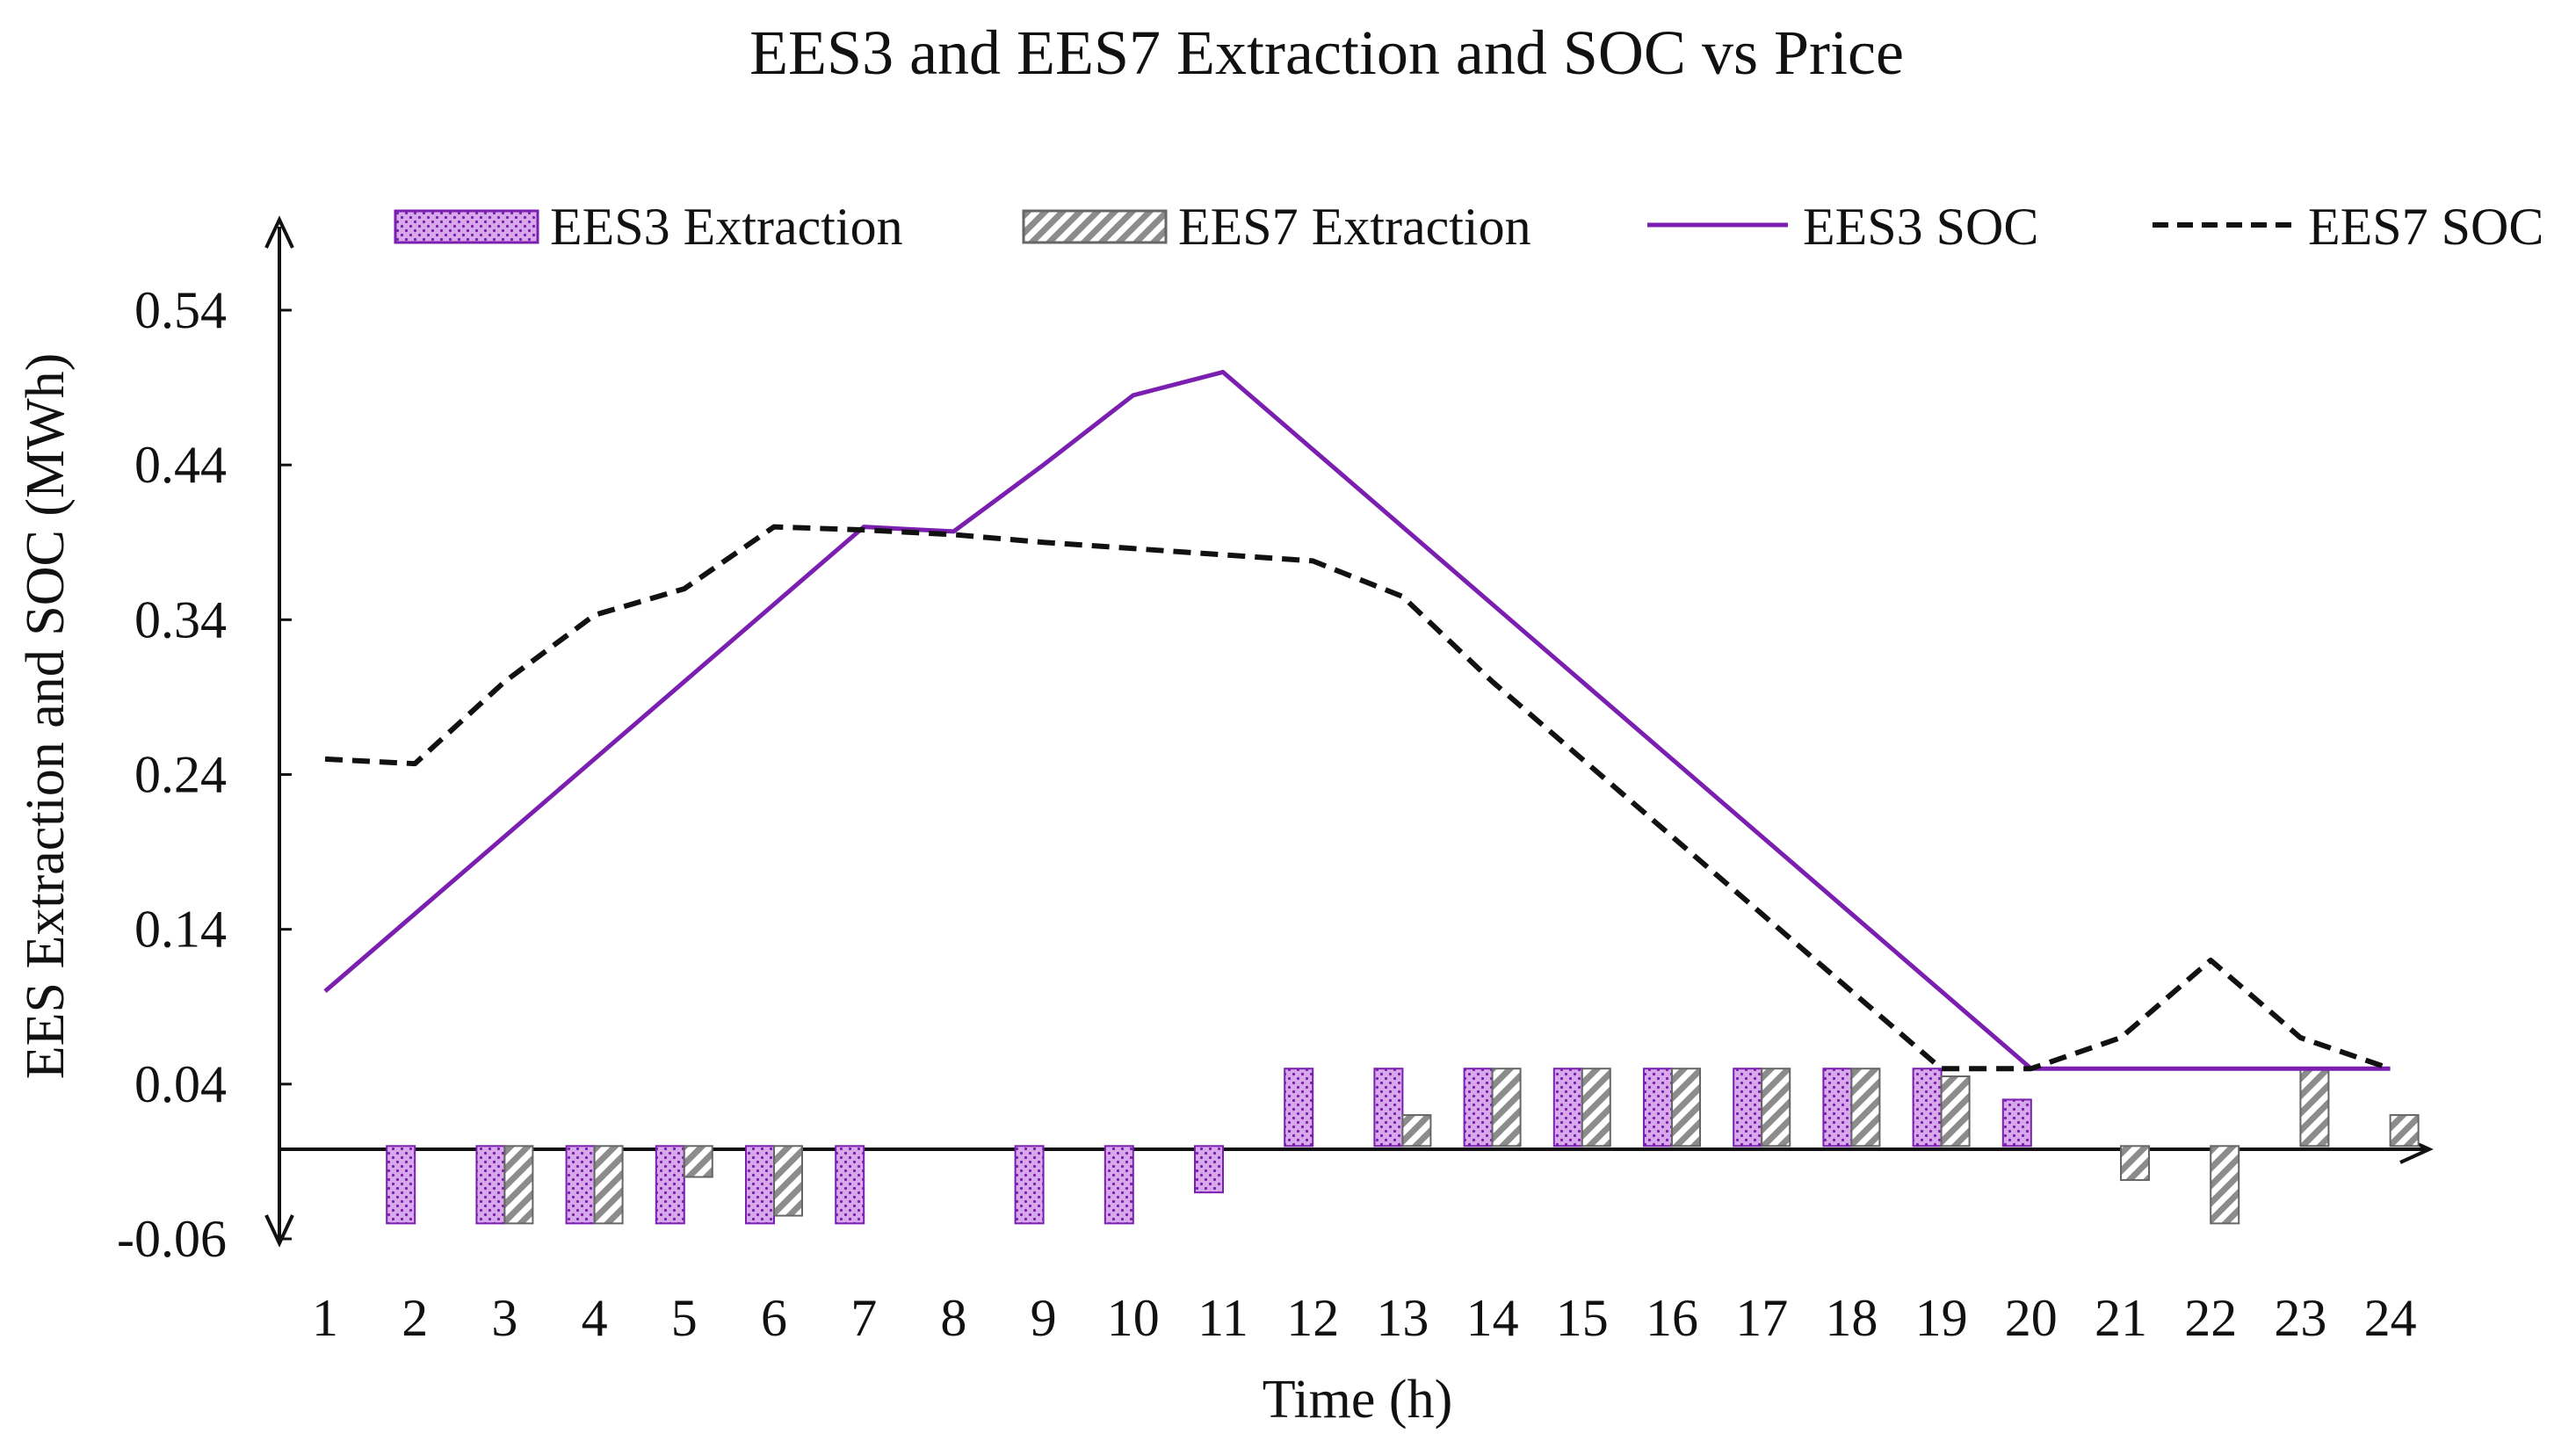 The height and width of the screenshot is (1448, 2576). What do you see at coordinates (1044, 1318) in the screenshot?
I see `x-tick-label: 9` at bounding box center [1044, 1318].